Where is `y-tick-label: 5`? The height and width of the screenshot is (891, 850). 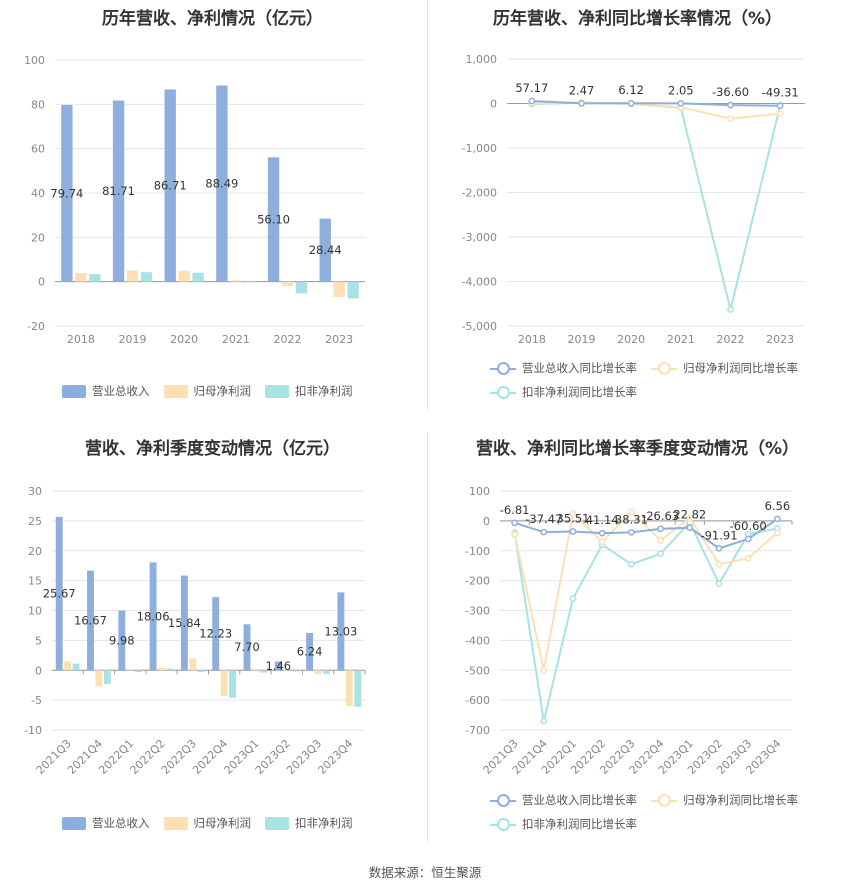 y-tick-label: 5 is located at coordinates (38, 640).